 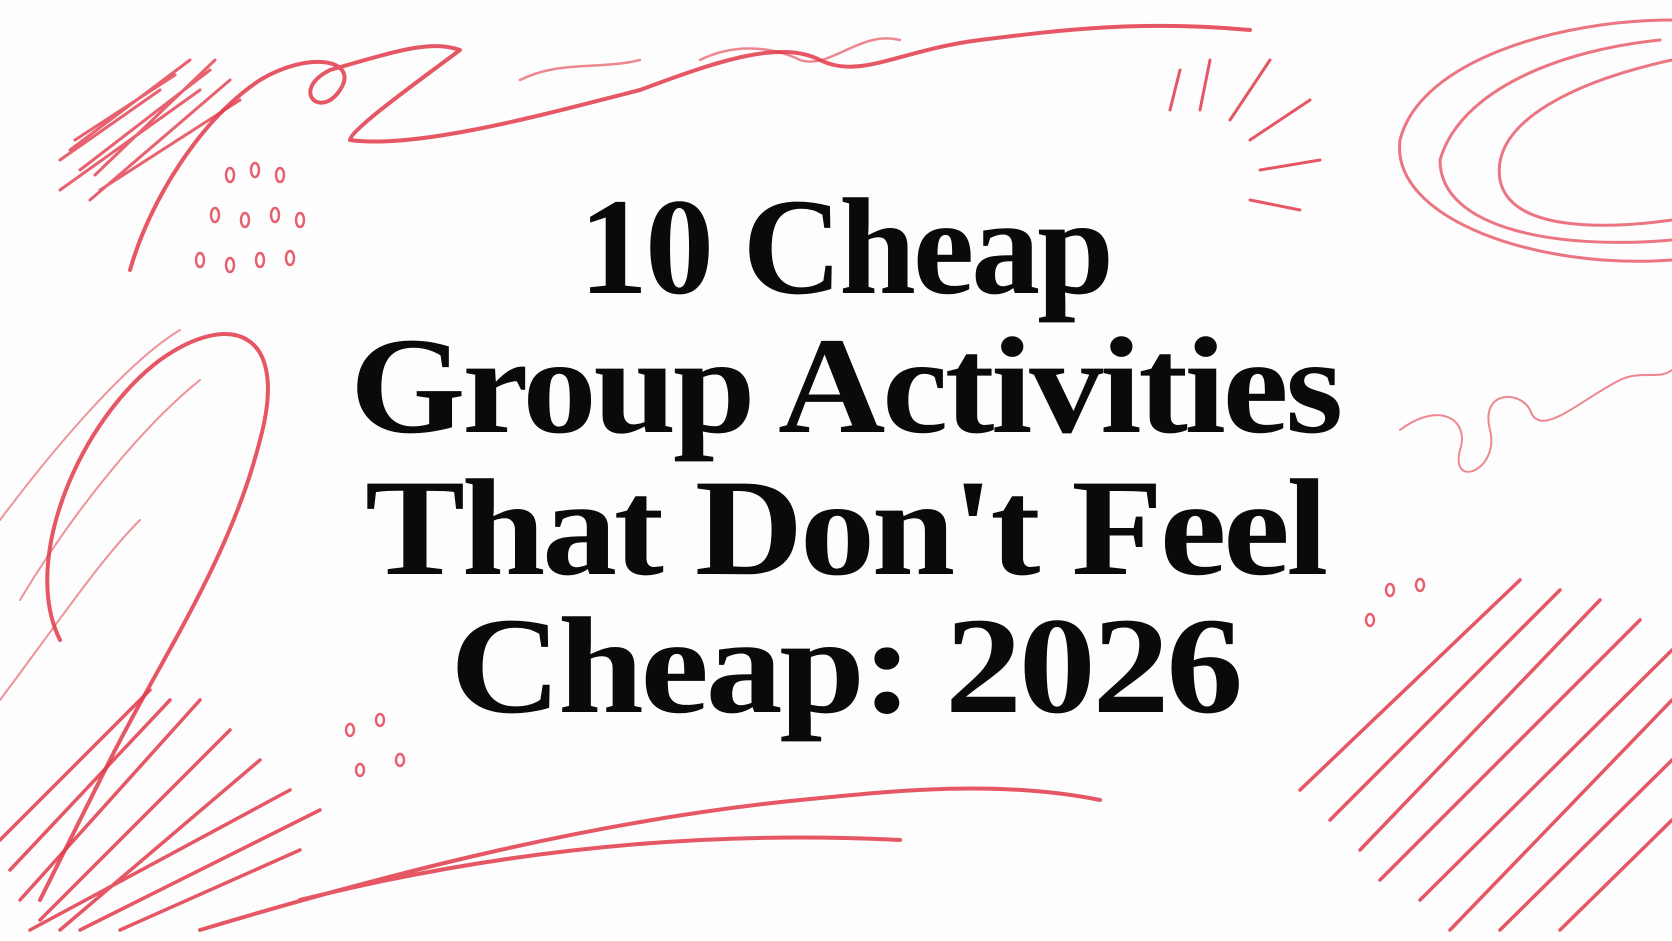 I want to click on headline-line: 10 Cheap, so click(x=845, y=246).